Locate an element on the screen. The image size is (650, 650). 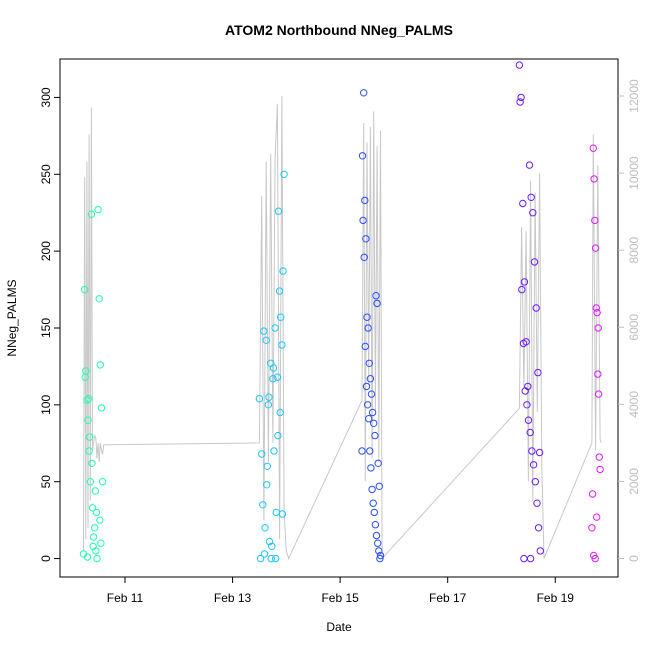
y2-tick-label: 0 is located at coordinates (634, 558).